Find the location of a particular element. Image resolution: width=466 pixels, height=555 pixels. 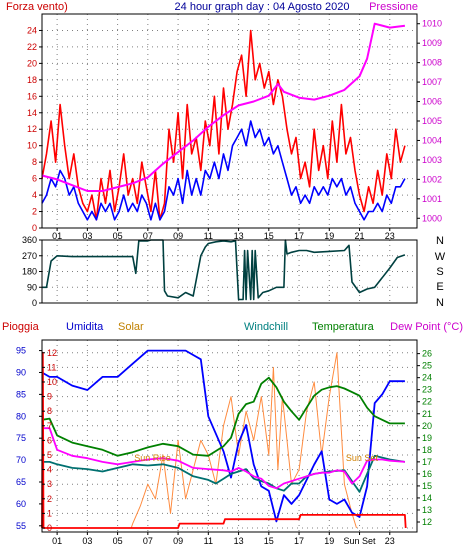

temp-tick-label-4: 16 is located at coordinates (427, 474).